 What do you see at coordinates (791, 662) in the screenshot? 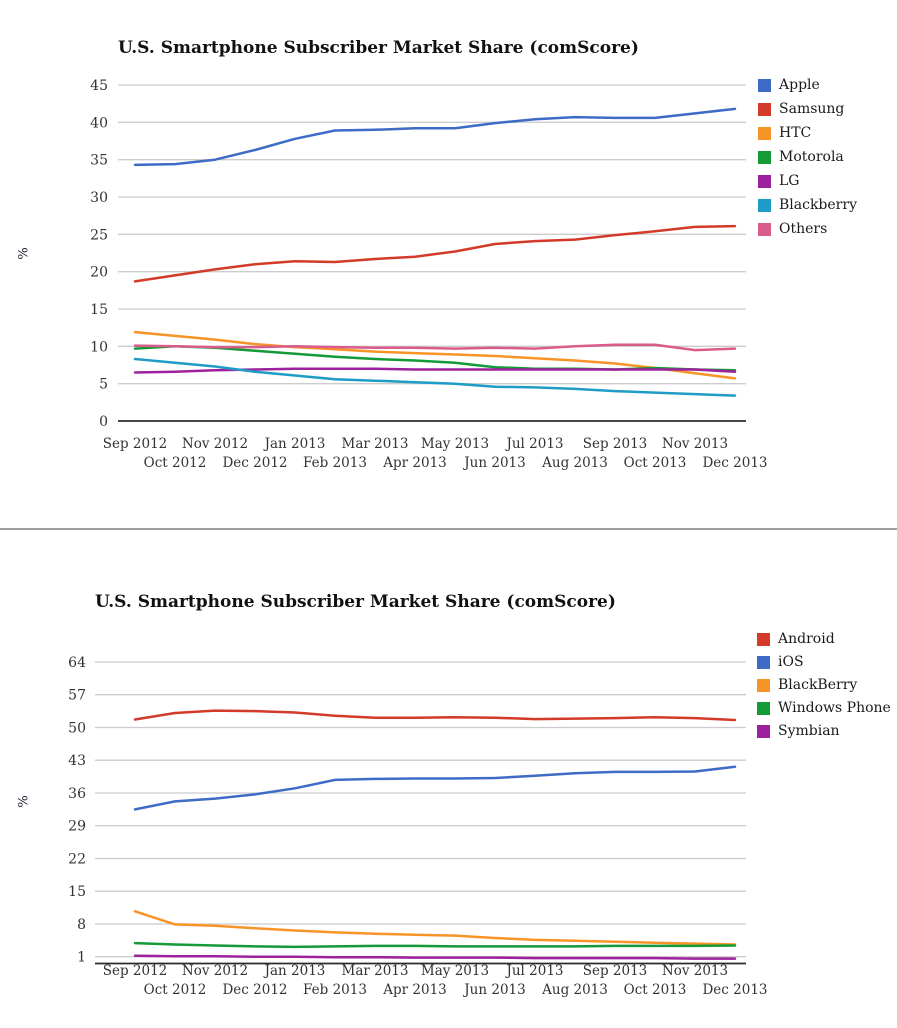
I see `legend-label: iOS` at bounding box center [791, 662].